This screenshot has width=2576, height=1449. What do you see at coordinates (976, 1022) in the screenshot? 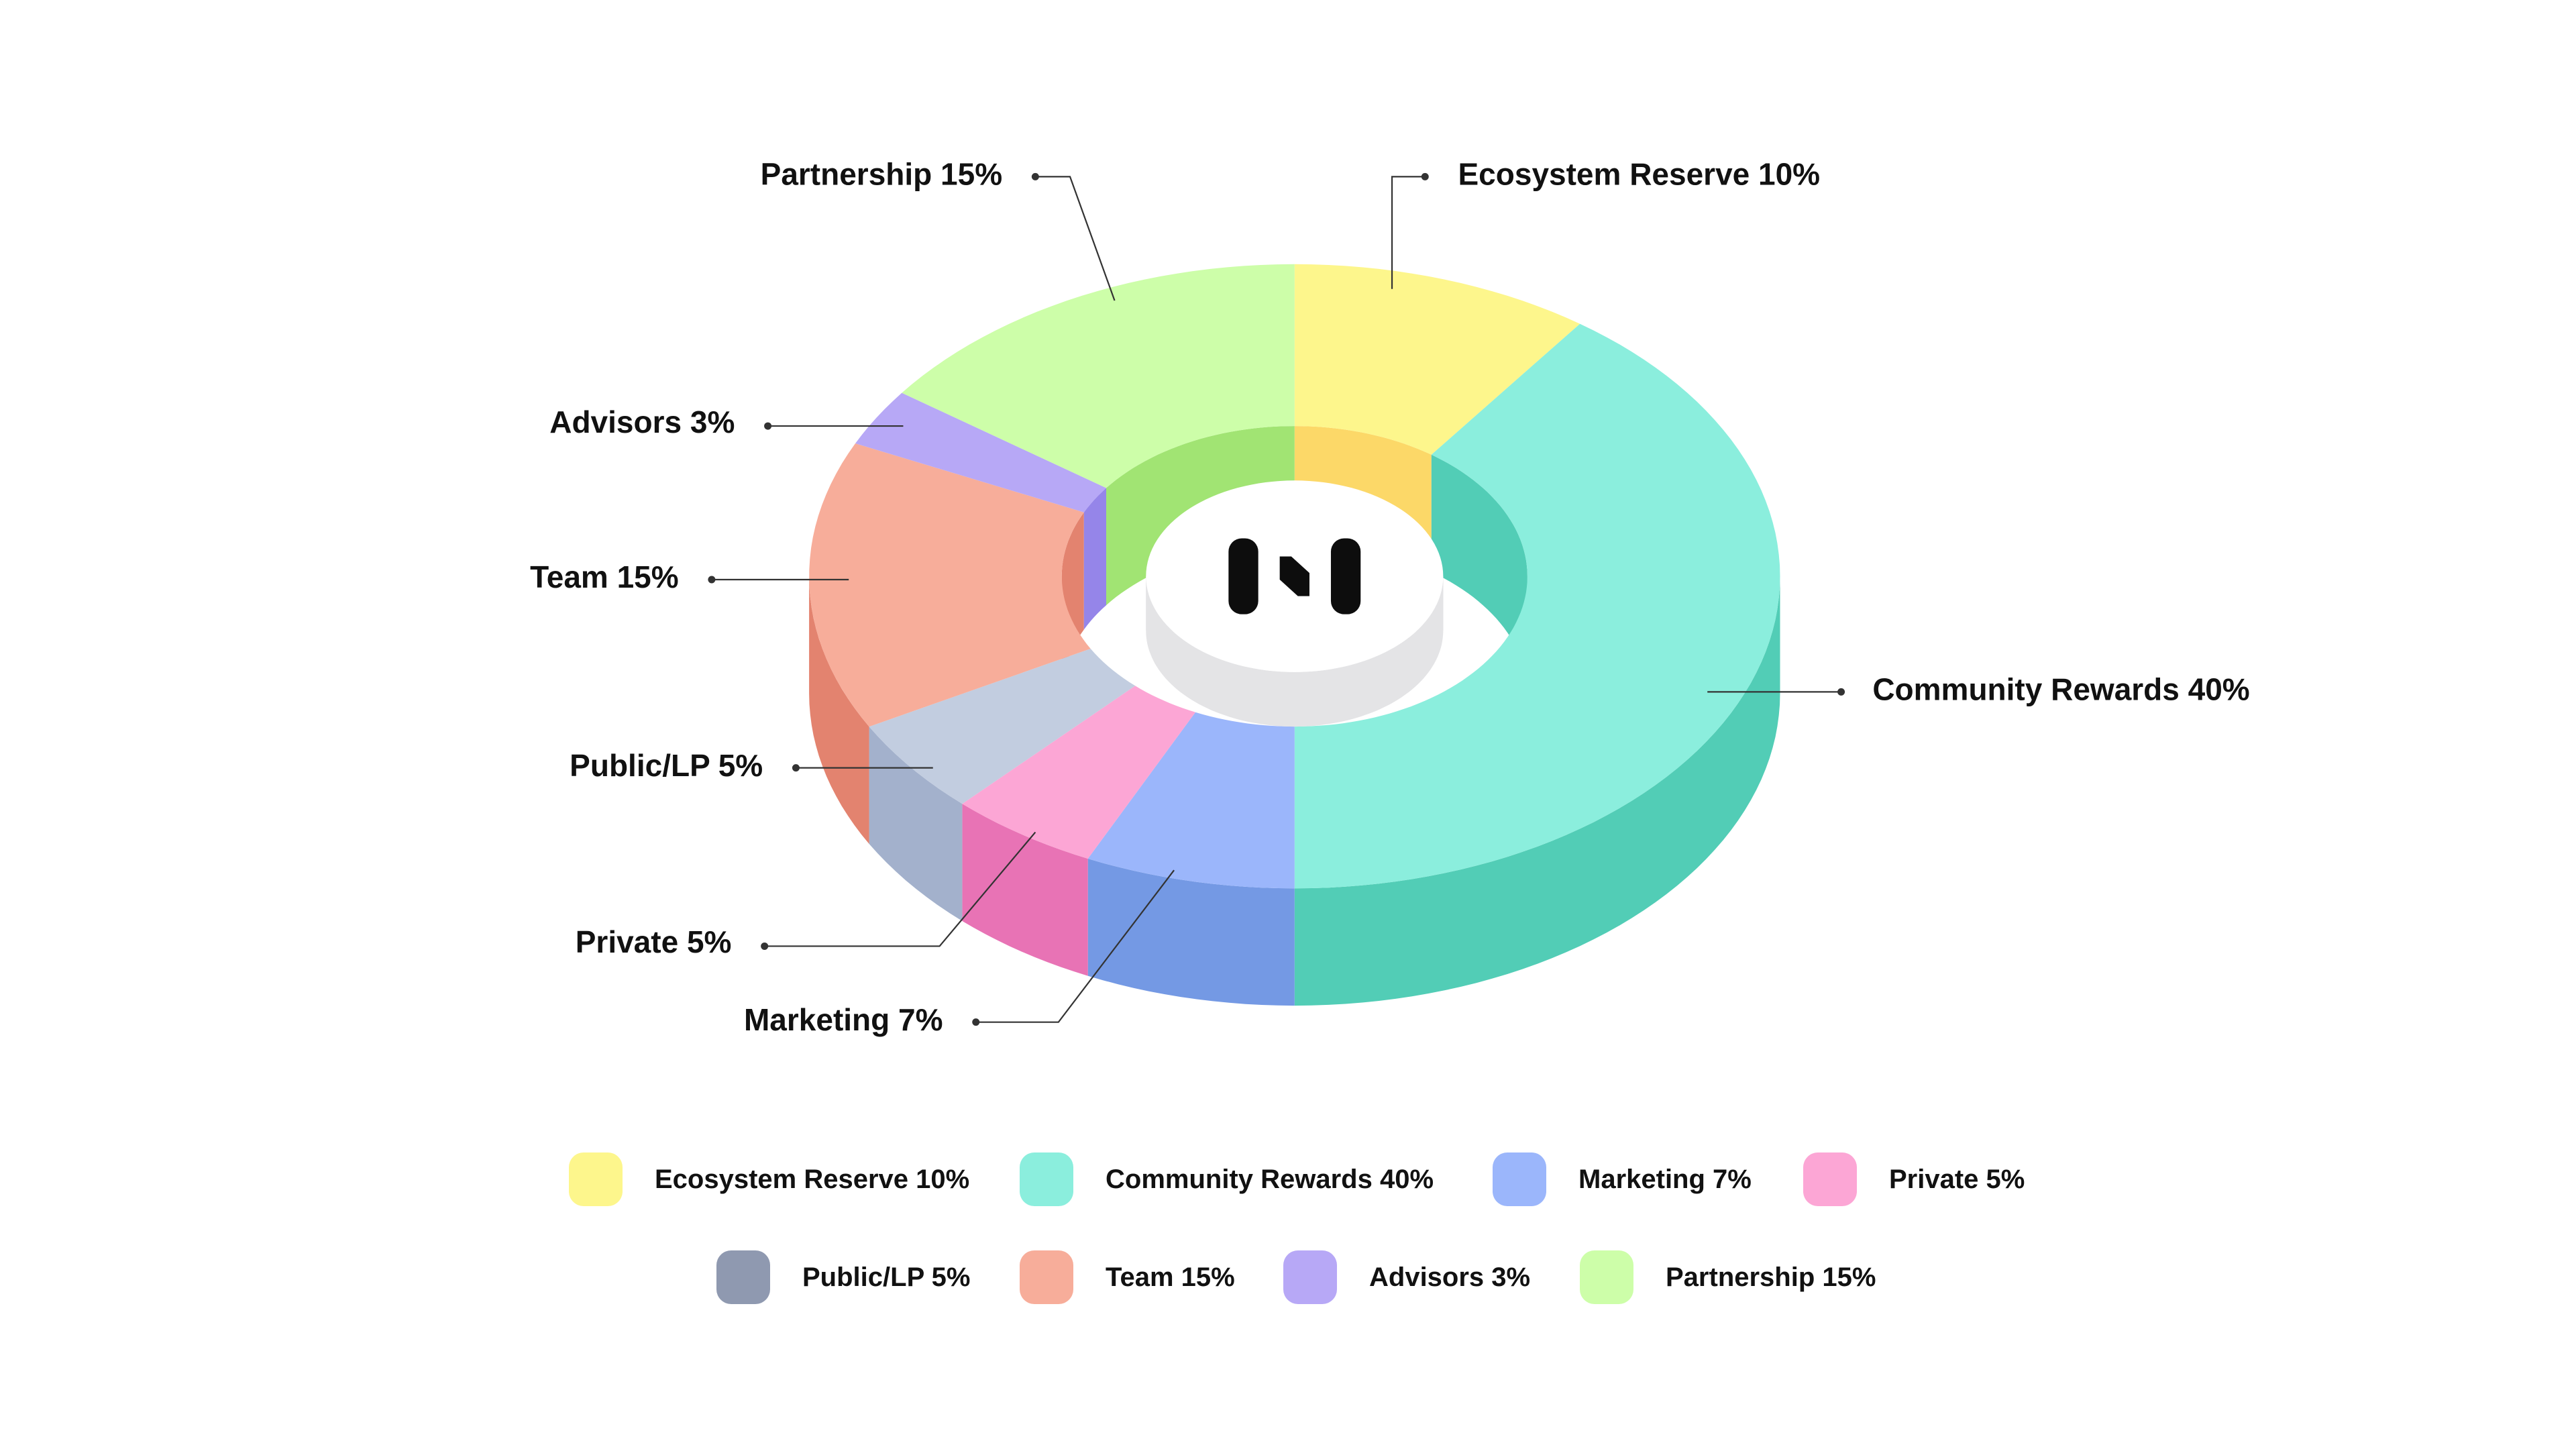
I see `callout-dot-marketing` at bounding box center [976, 1022].